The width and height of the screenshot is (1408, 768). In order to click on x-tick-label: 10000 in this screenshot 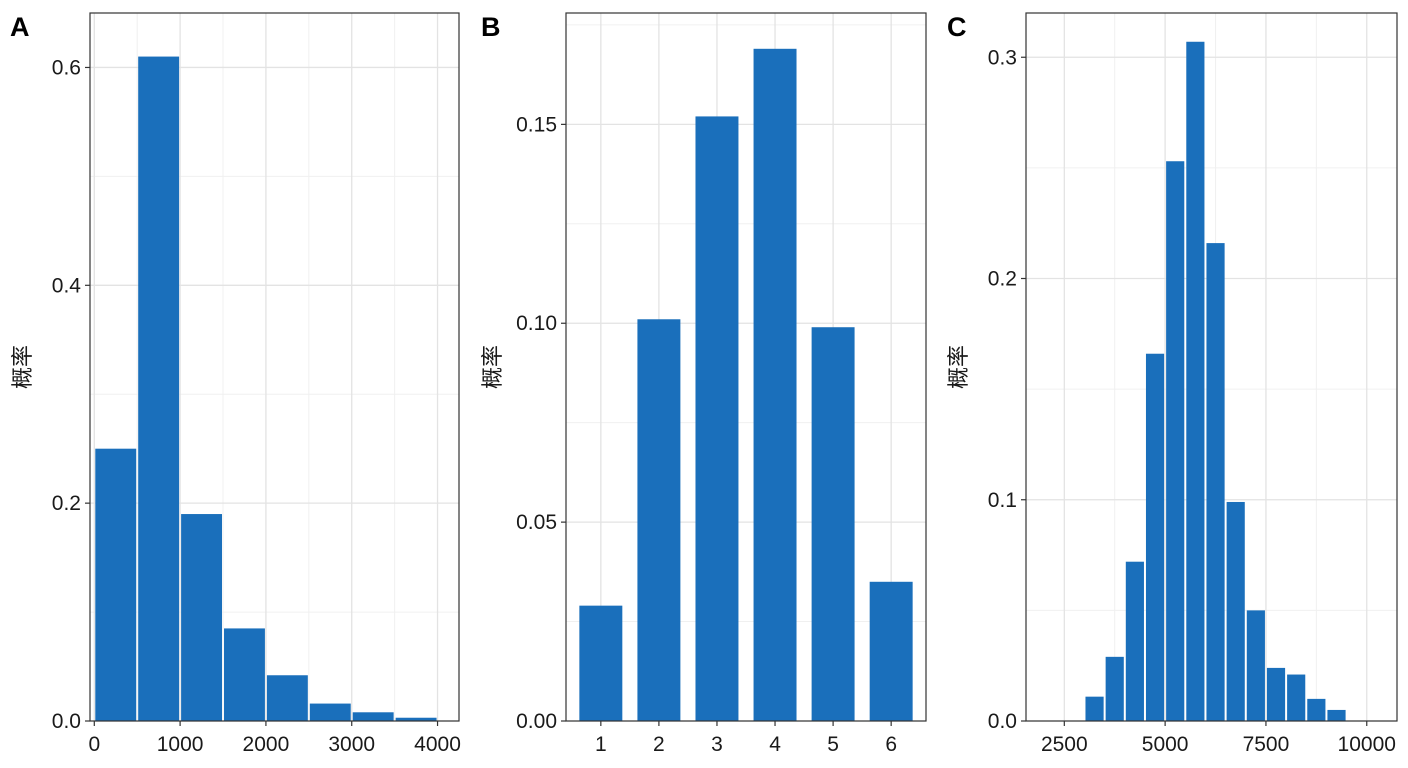, I will do `click(1367, 744)`.